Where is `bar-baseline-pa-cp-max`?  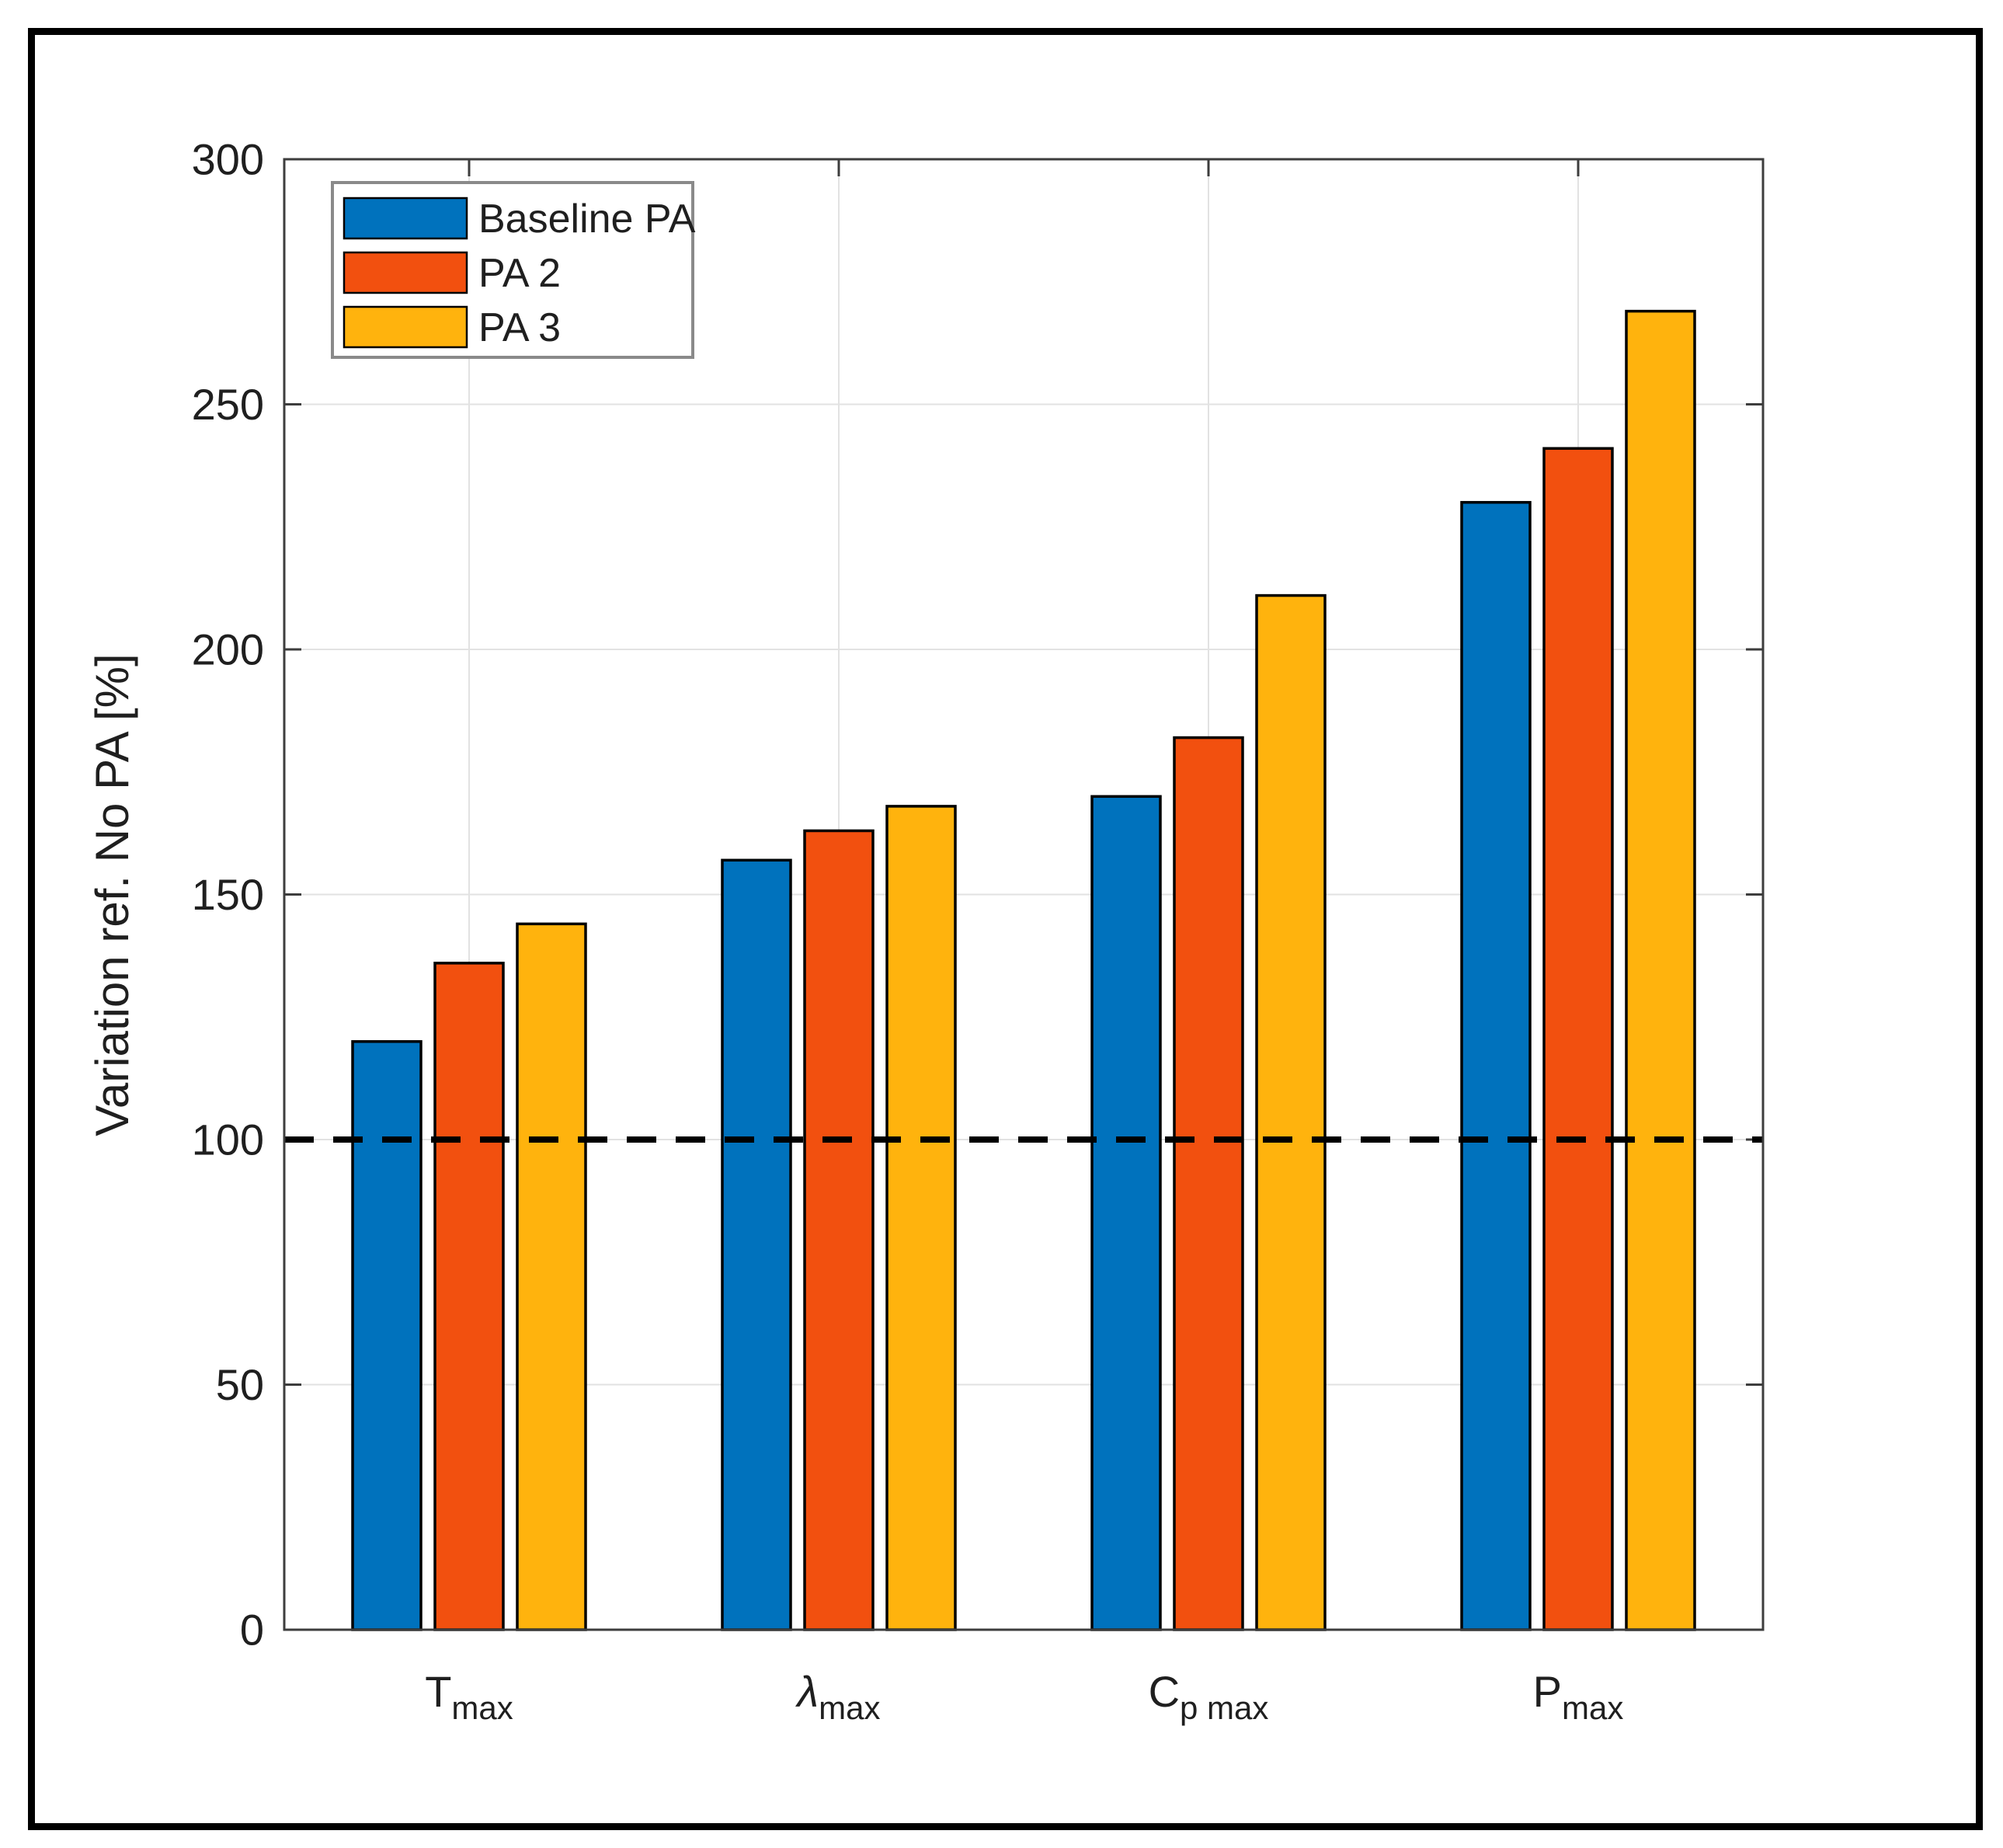
bar-baseline-pa-cp-max is located at coordinates (1126, 1213).